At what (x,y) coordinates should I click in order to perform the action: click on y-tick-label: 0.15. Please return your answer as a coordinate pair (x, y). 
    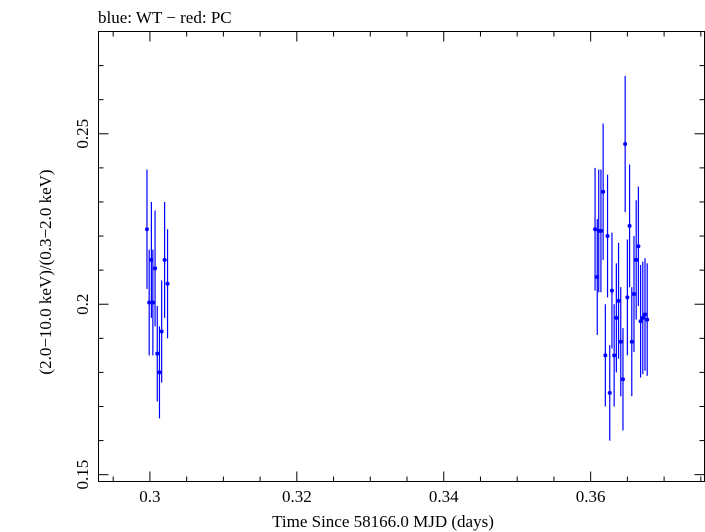
    Looking at the image, I should click on (82, 475).